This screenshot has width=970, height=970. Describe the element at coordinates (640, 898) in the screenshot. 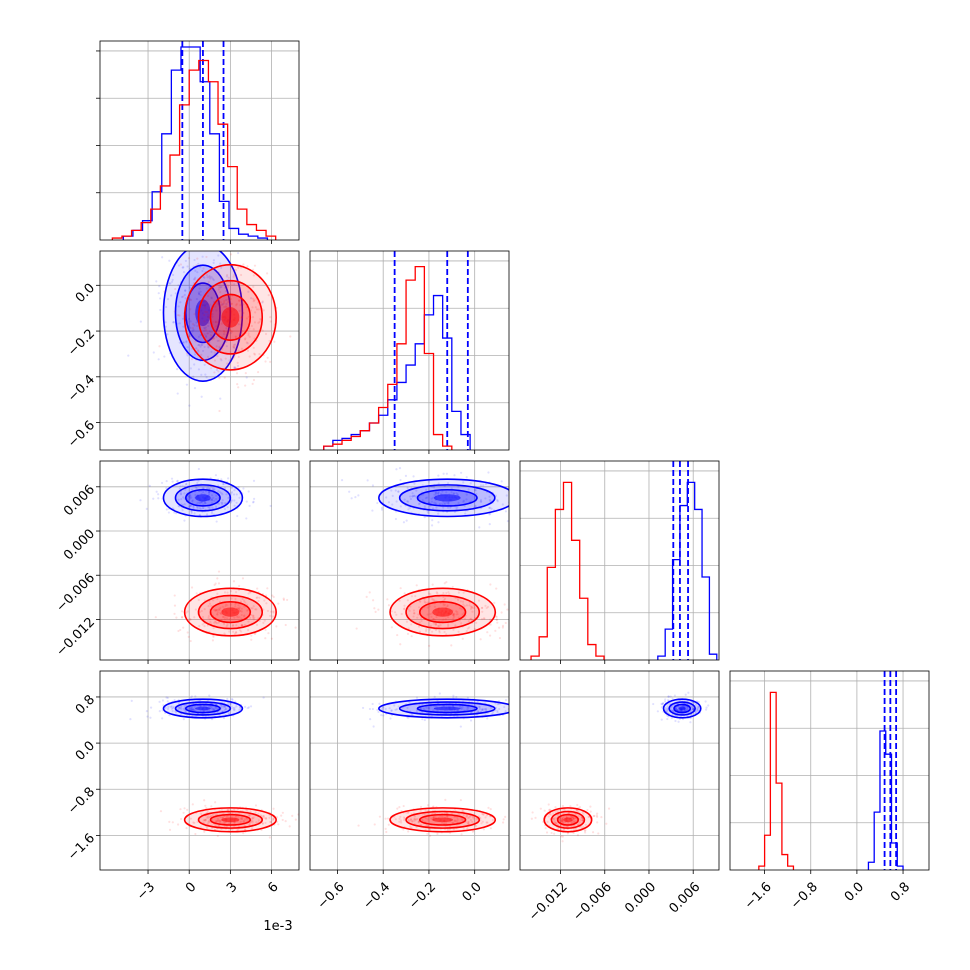

I see `x-tick-label: 0.000` at that location.